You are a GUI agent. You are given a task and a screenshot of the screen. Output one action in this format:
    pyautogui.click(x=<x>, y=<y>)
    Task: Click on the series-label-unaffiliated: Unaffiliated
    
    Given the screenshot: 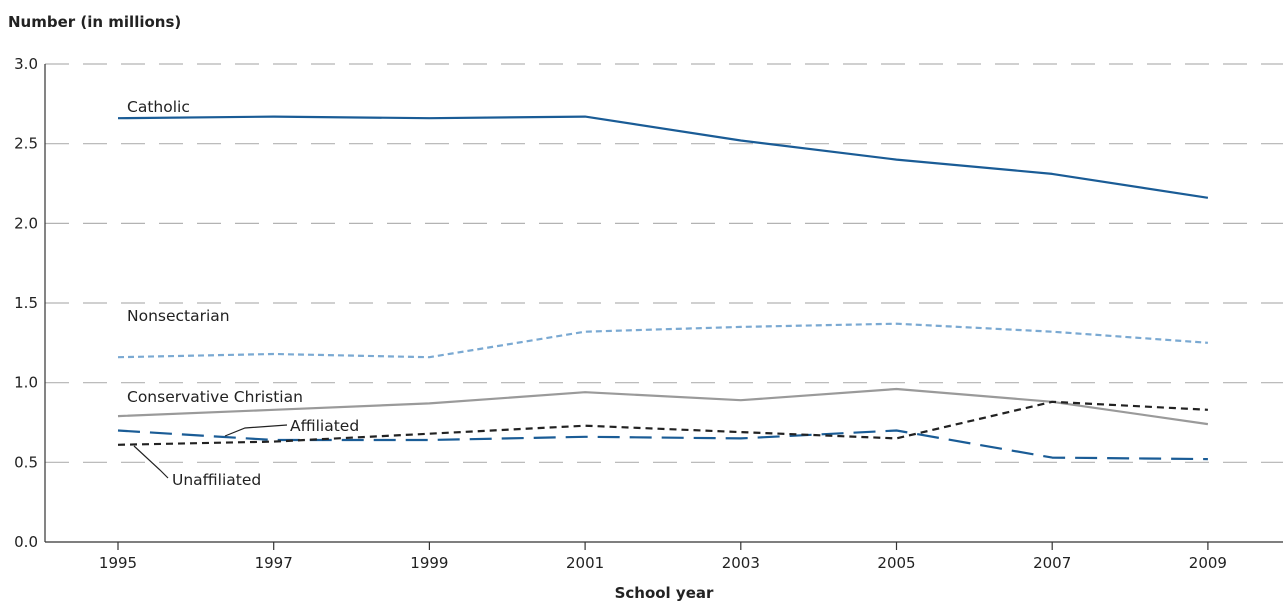 What is the action you would take?
    pyautogui.click(x=216, y=480)
    